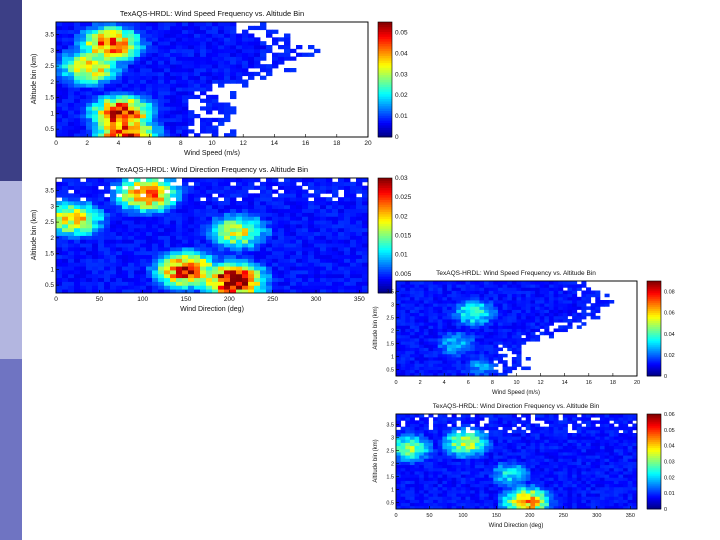 This screenshot has width=720, height=540. I want to click on x-tick-label: 10, so click(212, 143).